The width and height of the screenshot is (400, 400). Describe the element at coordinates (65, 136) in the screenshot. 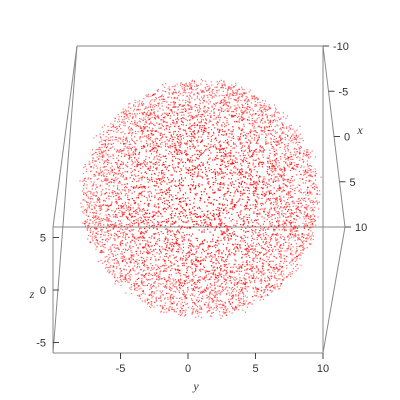

I see `box-edge-left-upper` at that location.